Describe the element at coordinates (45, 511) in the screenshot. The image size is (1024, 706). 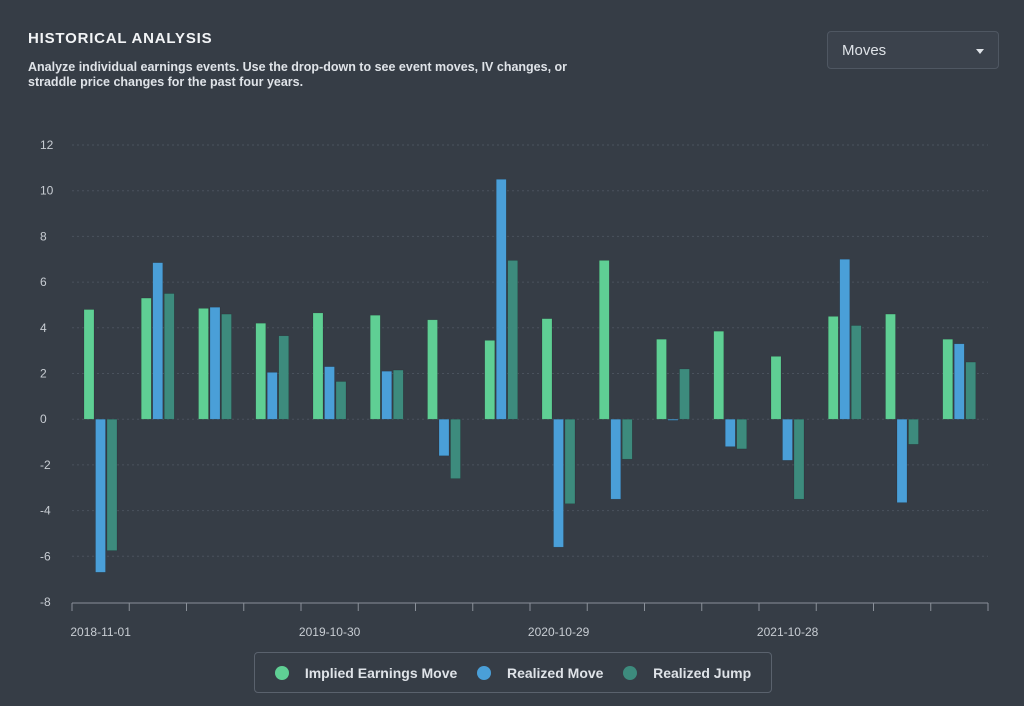
I see `y-tick-label: -4` at that location.